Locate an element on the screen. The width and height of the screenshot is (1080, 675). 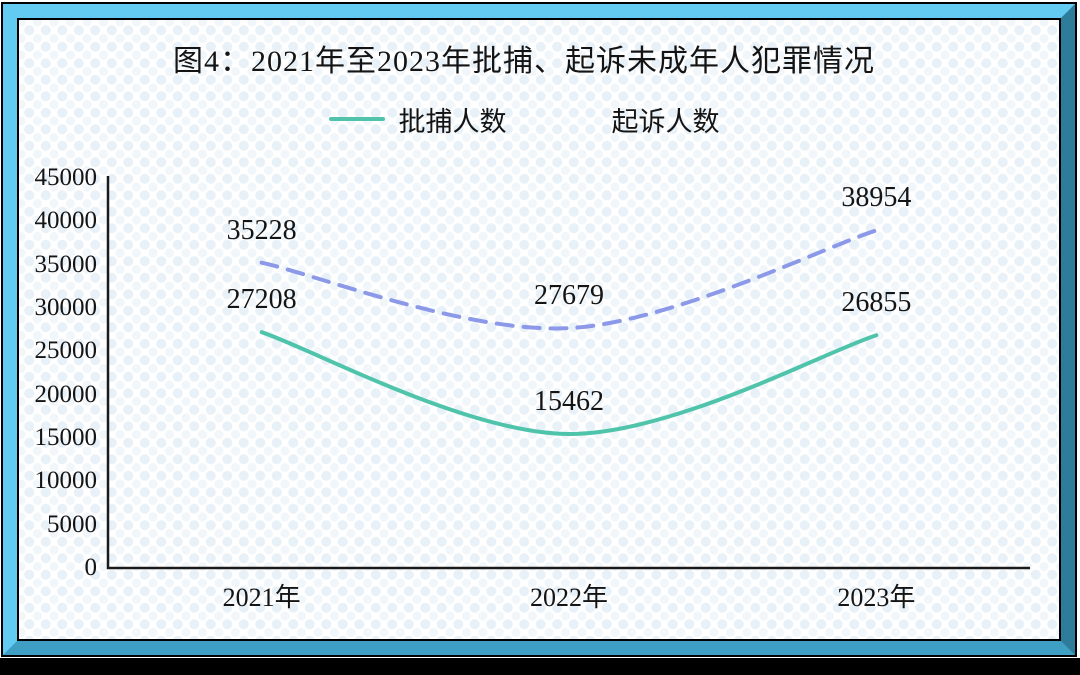
data-label: 26855 is located at coordinates (876, 303).